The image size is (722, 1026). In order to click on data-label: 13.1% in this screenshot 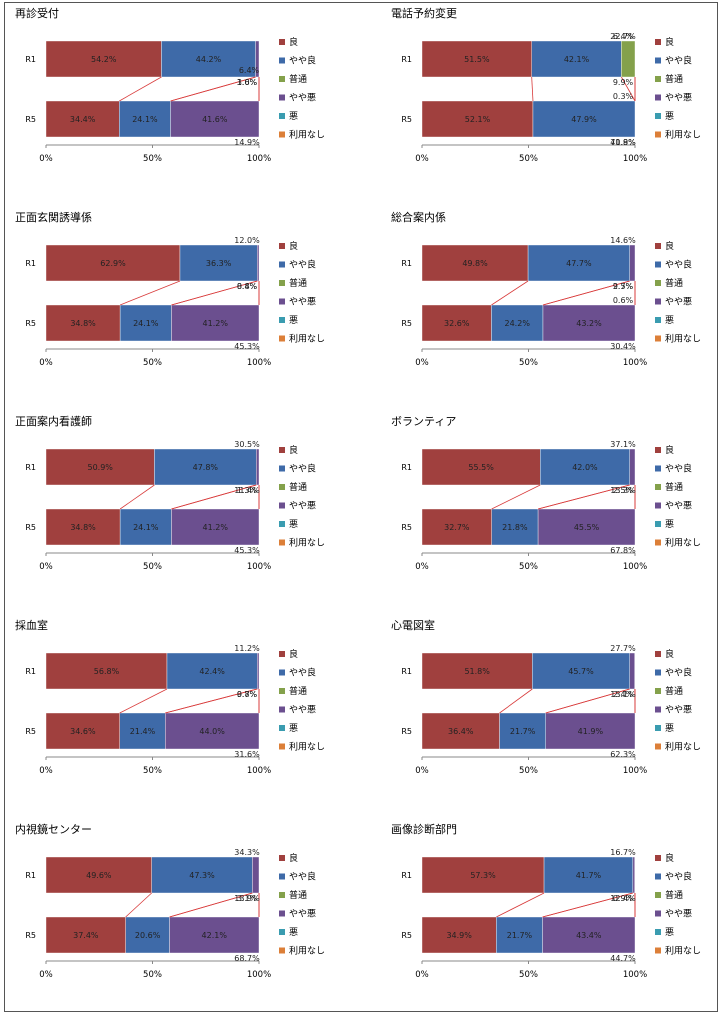, I will do `click(623, 694)`.